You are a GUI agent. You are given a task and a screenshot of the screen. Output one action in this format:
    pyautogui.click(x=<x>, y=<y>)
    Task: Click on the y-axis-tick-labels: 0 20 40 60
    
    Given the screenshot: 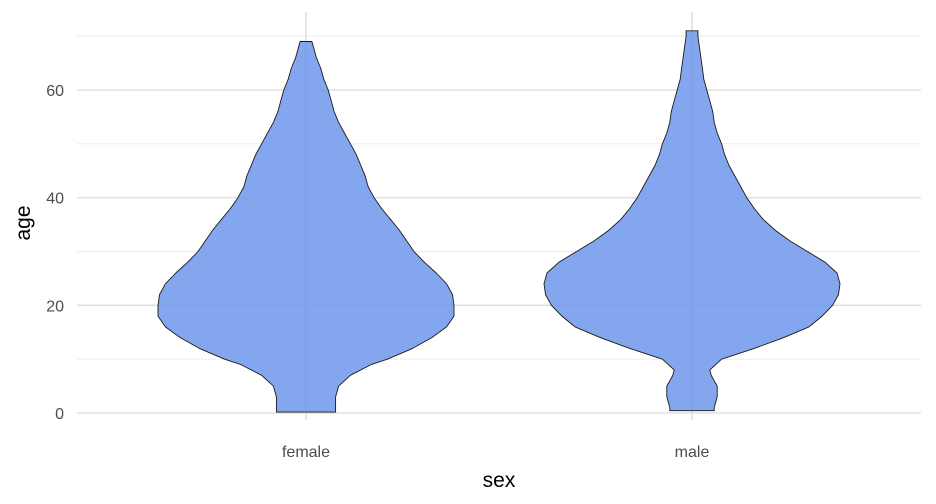 What is the action you would take?
    pyautogui.click(x=55, y=253)
    